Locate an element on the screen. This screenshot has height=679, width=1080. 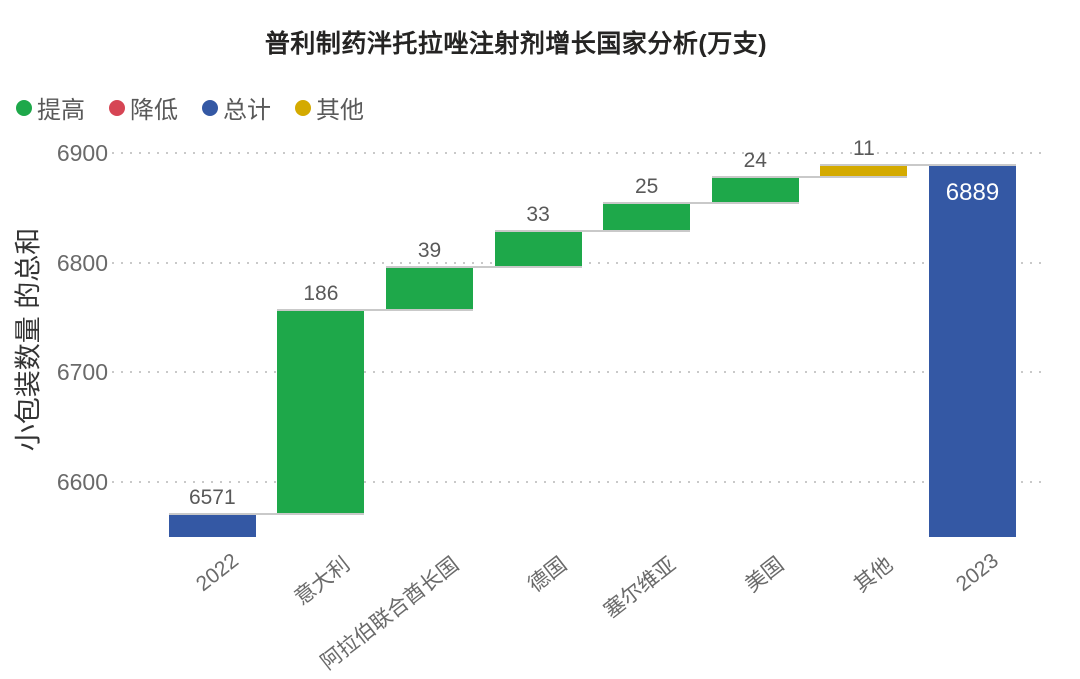
y-tick-label: 6700 is located at coordinates (82, 372).